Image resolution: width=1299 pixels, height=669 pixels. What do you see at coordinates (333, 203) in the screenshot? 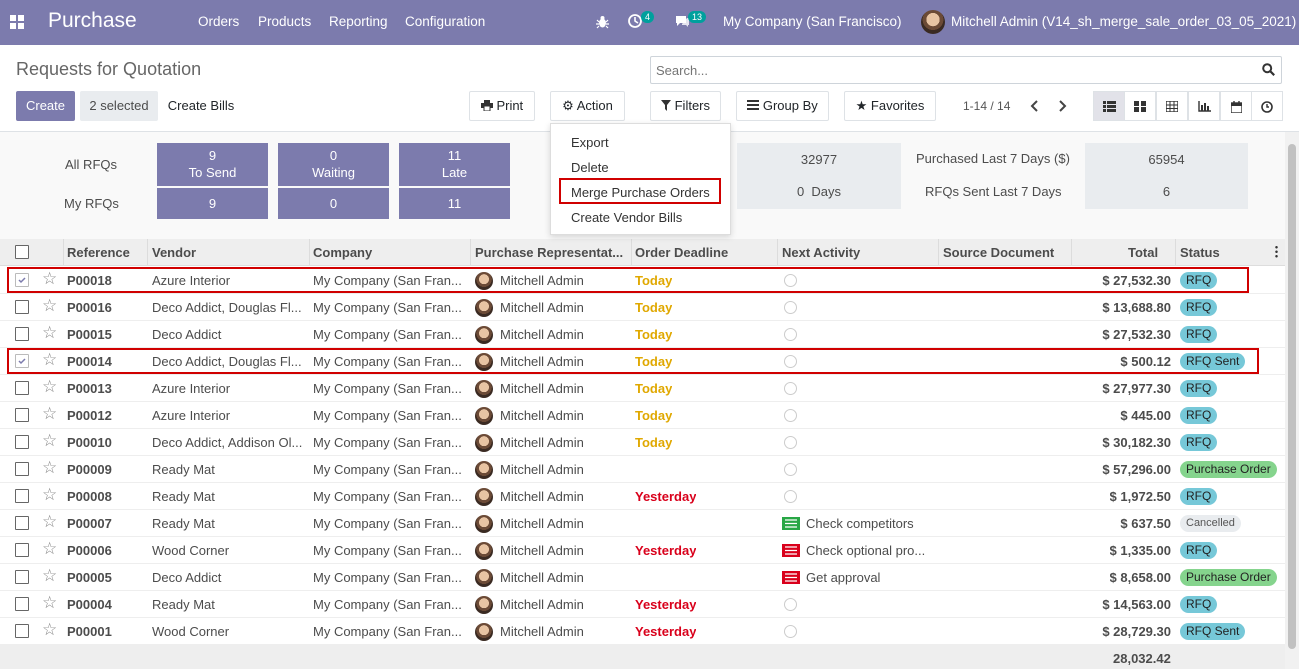
I see `tile-my-waiting: 0` at bounding box center [333, 203].